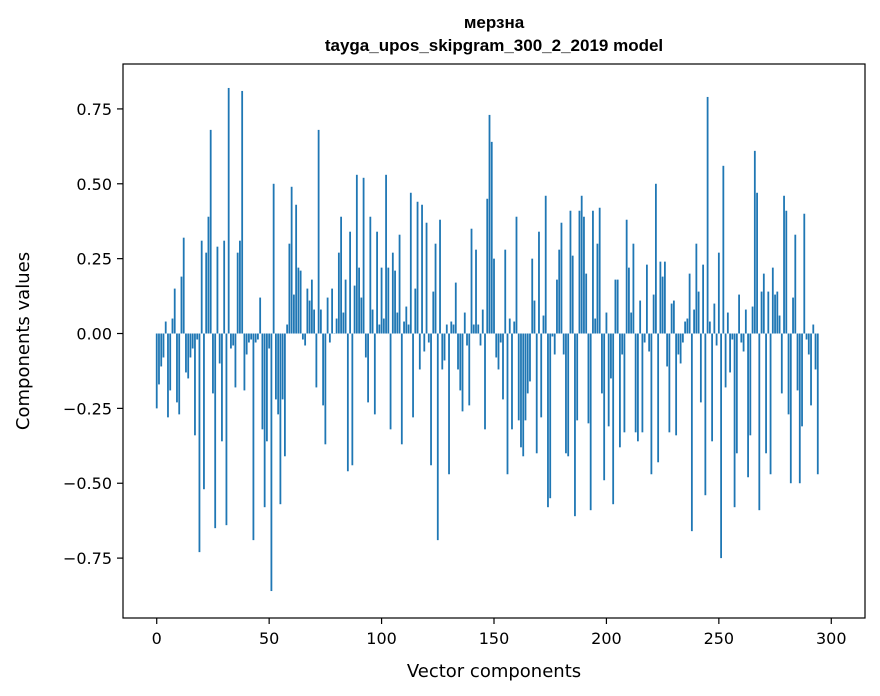 This screenshot has height=696, width=880. Describe the element at coordinates (93, 334) in the screenshot. I see `y-axis-ticks: −0.75 −0.50 −0.25 0.00 0.25 0.50 0.75` at that location.